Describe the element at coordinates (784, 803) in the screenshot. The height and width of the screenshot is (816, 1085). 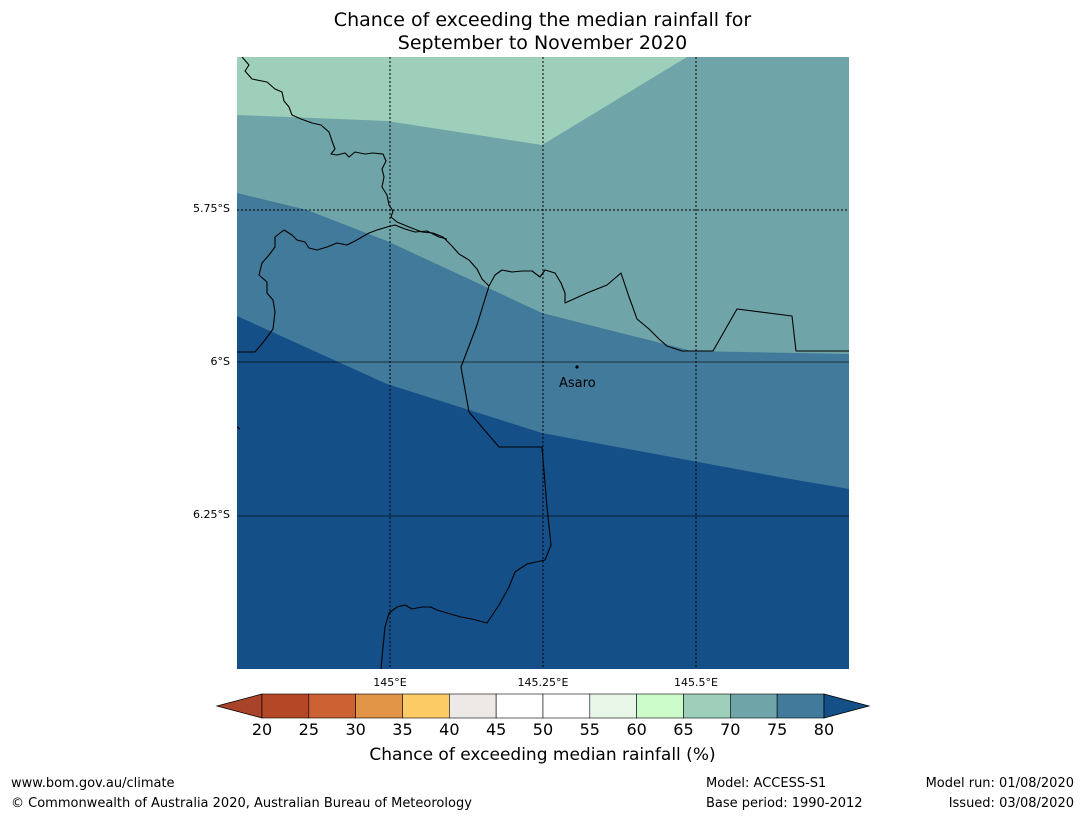
I see `footer-base-period: Base period: 1990-2012` at that location.